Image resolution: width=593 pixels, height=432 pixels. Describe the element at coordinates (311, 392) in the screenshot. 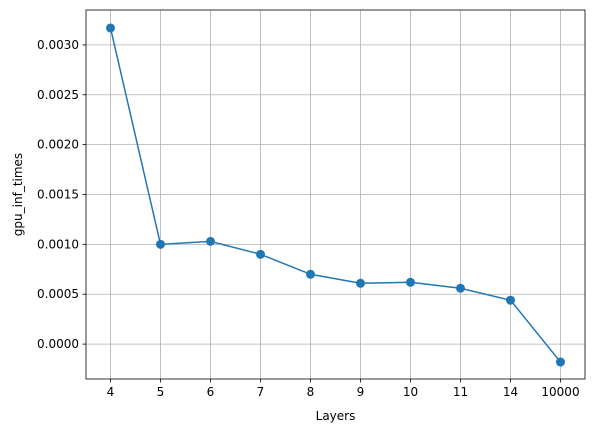

I see `x-tick-label: 8` at that location.